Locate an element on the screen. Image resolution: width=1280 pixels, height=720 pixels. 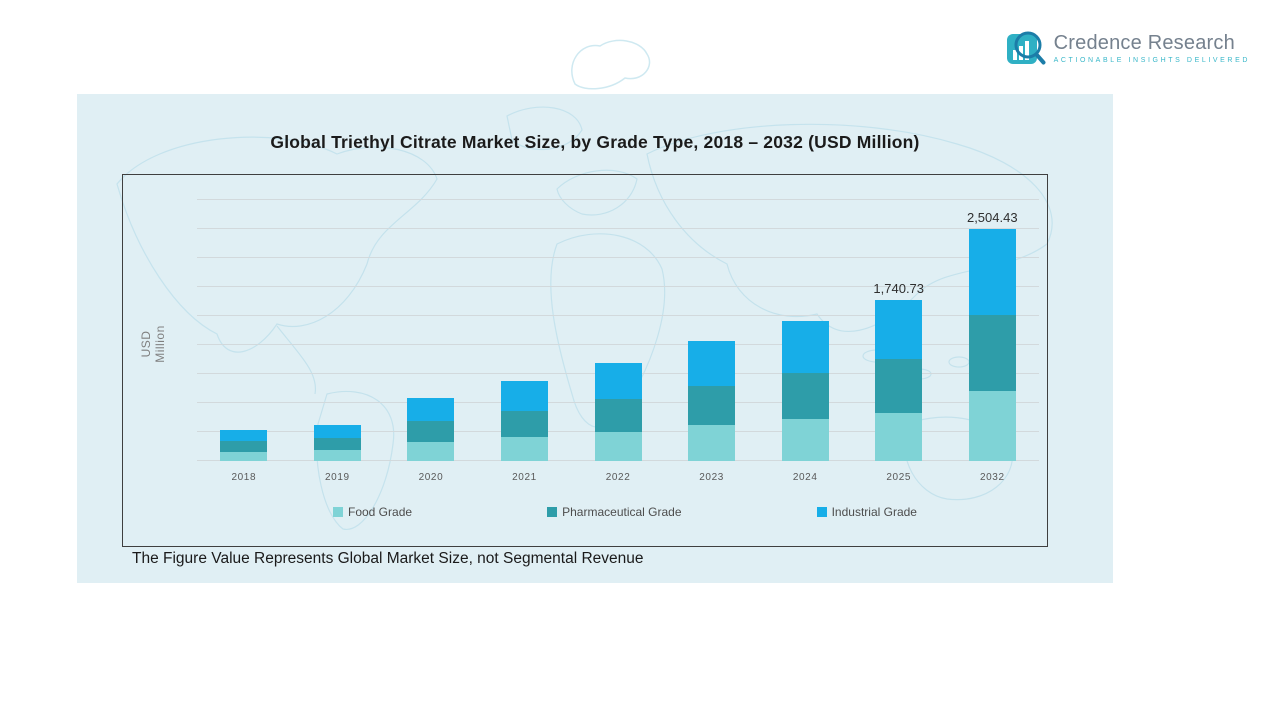
bar-2018 is located at coordinates (244, 445).